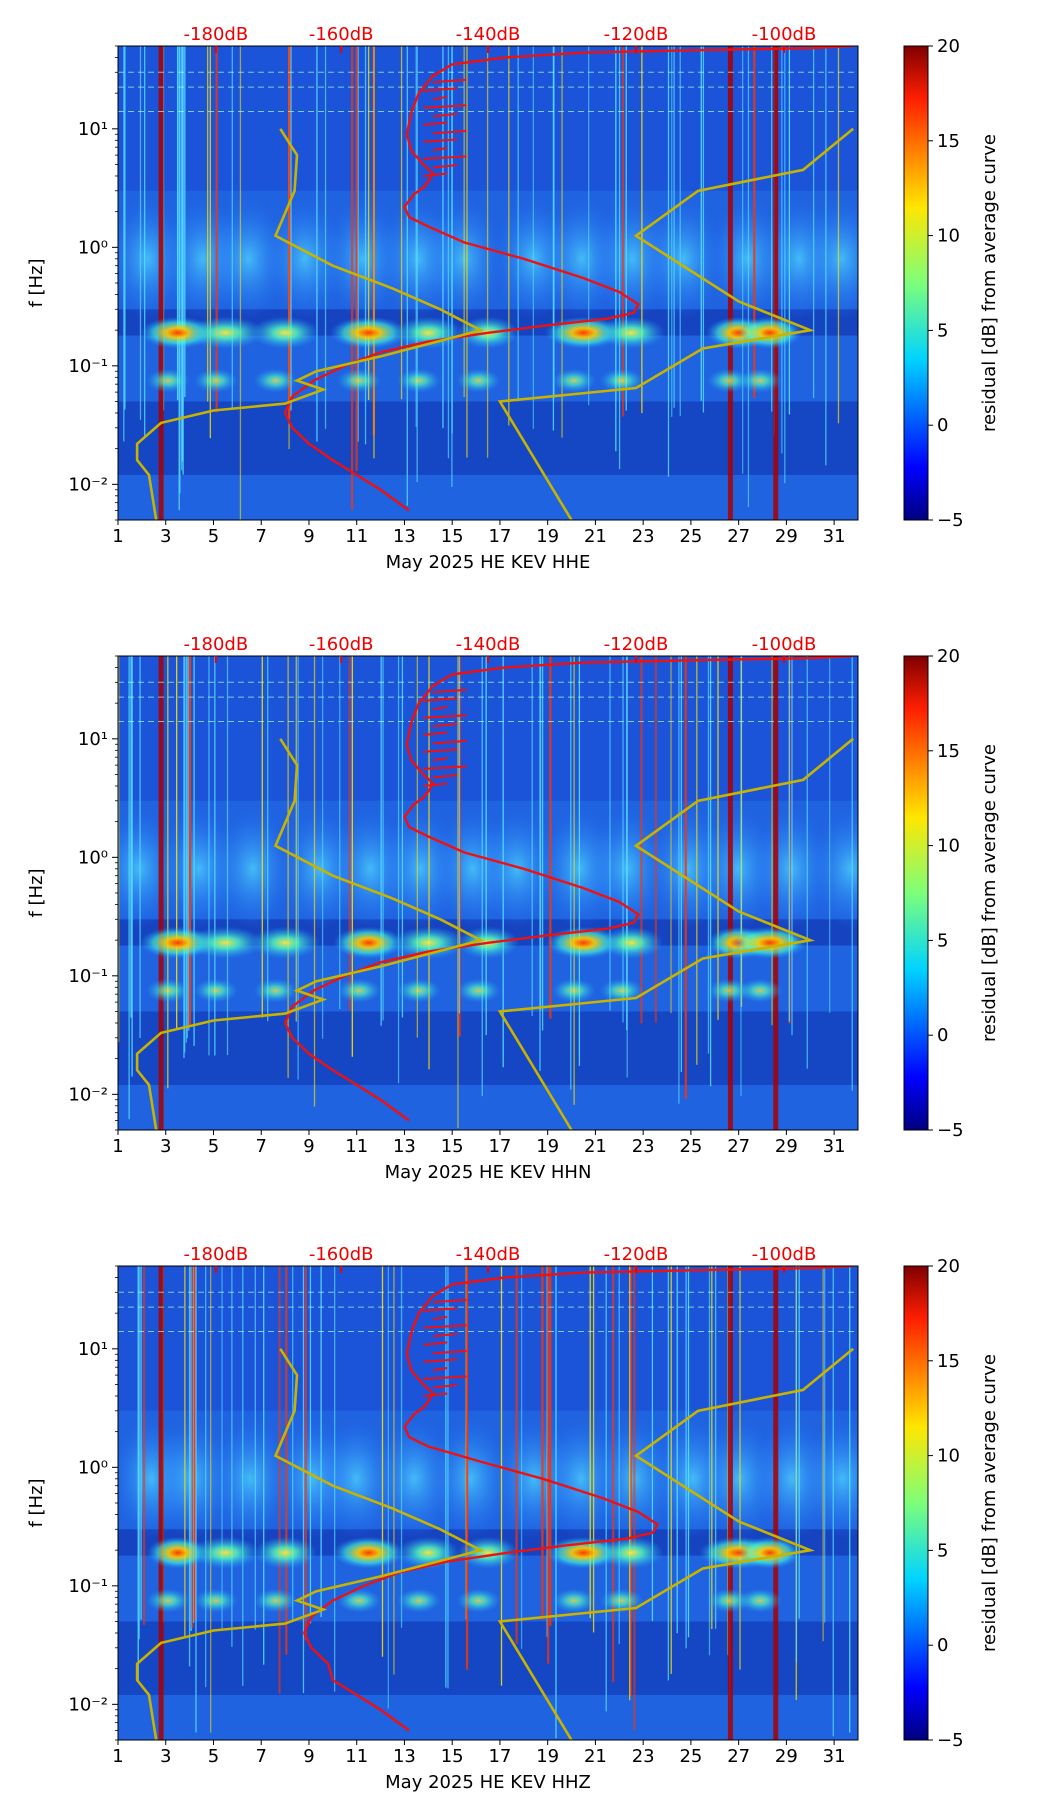 The width and height of the screenshot is (1052, 1810). Describe the element at coordinates (356, 1756) in the screenshot. I see `x-tick-label: 11` at that location.